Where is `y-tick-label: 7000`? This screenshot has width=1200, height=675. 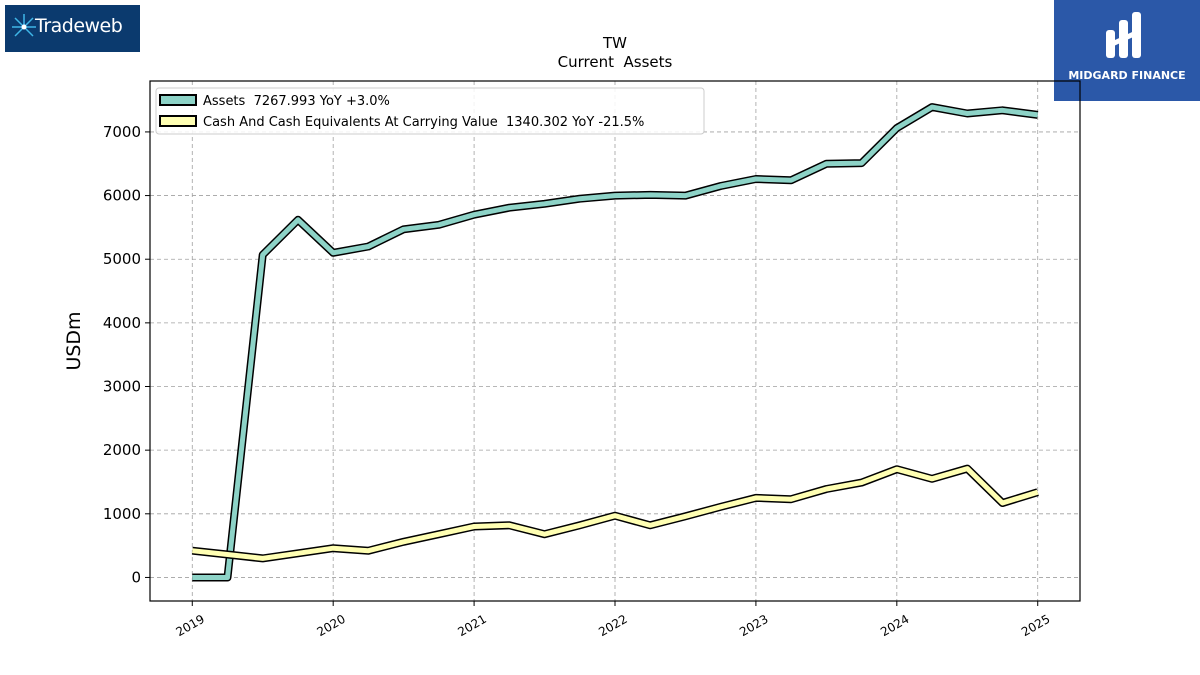 y-tick-label: 7000 is located at coordinates (122, 132).